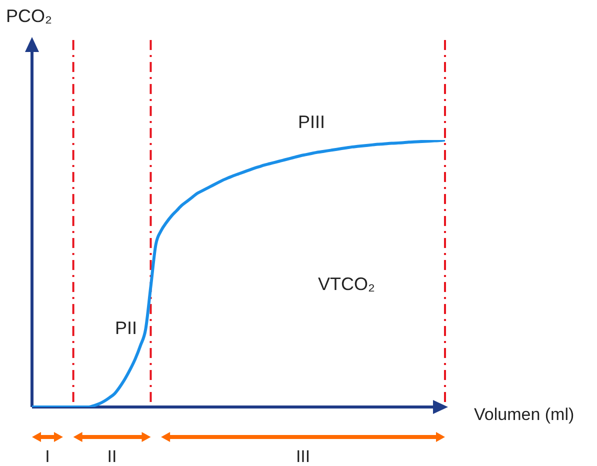  What do you see at coordinates (126, 328) in the screenshot?
I see `annotation: PII` at bounding box center [126, 328].